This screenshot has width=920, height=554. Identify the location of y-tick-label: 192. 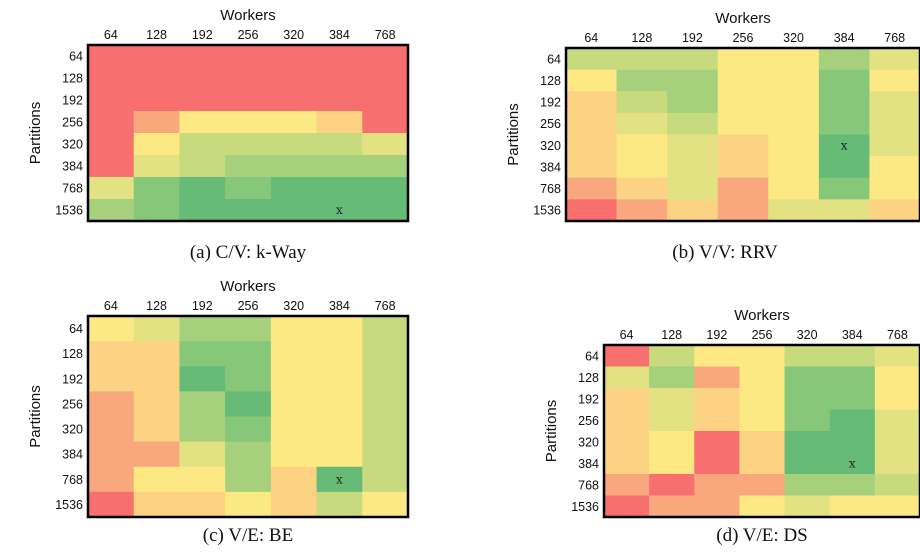
(588, 399).